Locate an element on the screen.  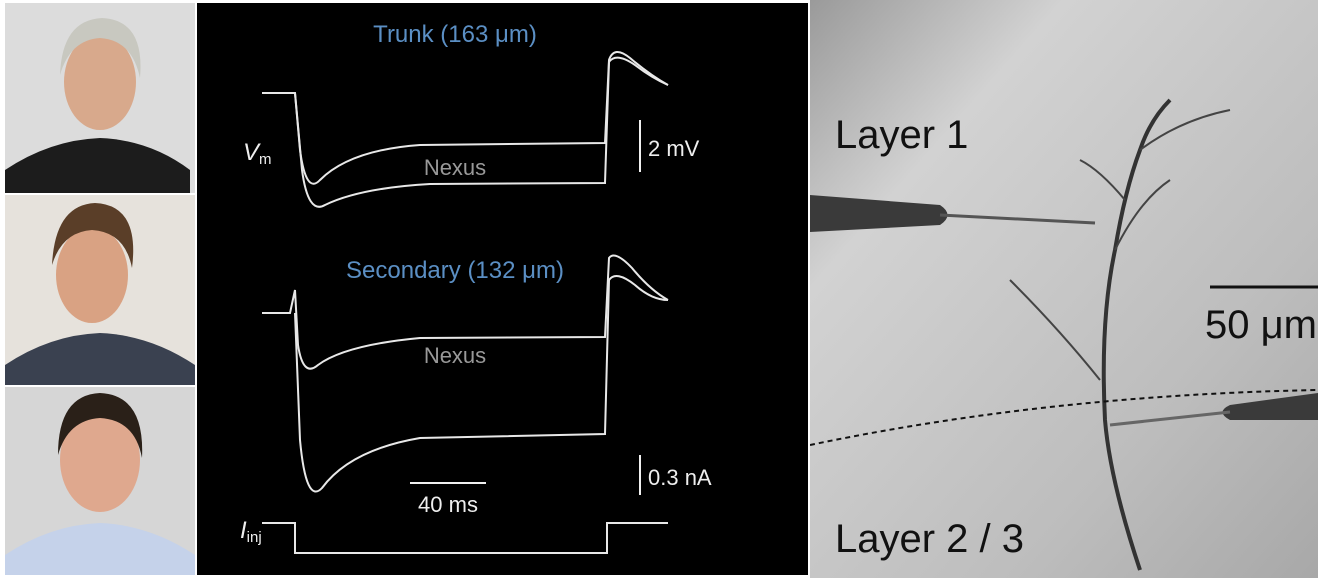
current-trace is located at coordinates (465, 538).